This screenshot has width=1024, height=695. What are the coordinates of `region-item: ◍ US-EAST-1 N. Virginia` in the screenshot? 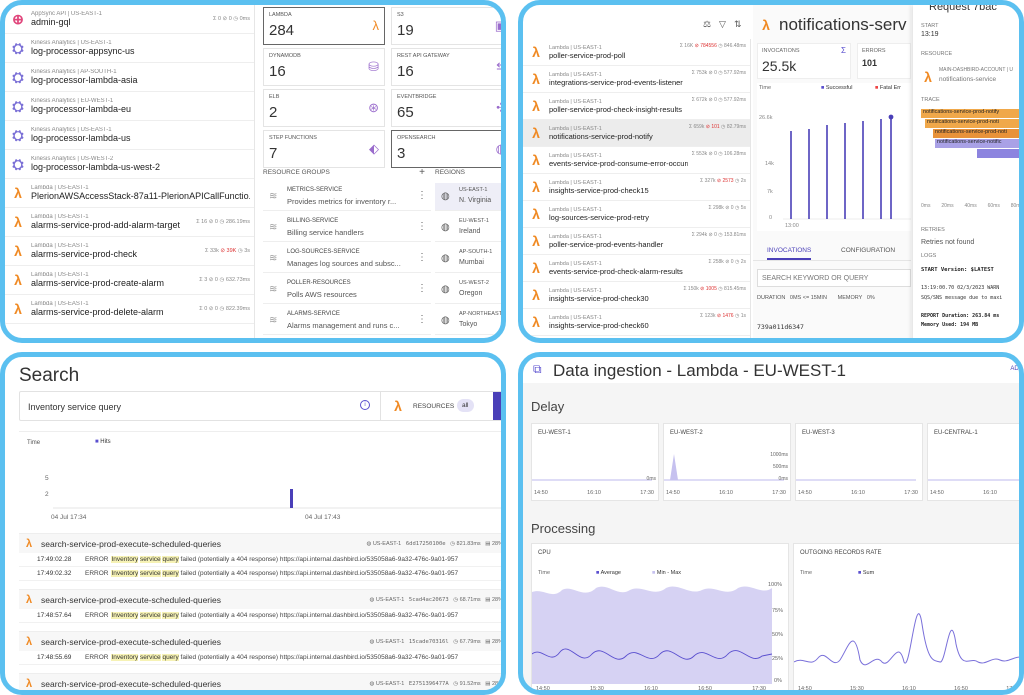 It's located at (468, 197).